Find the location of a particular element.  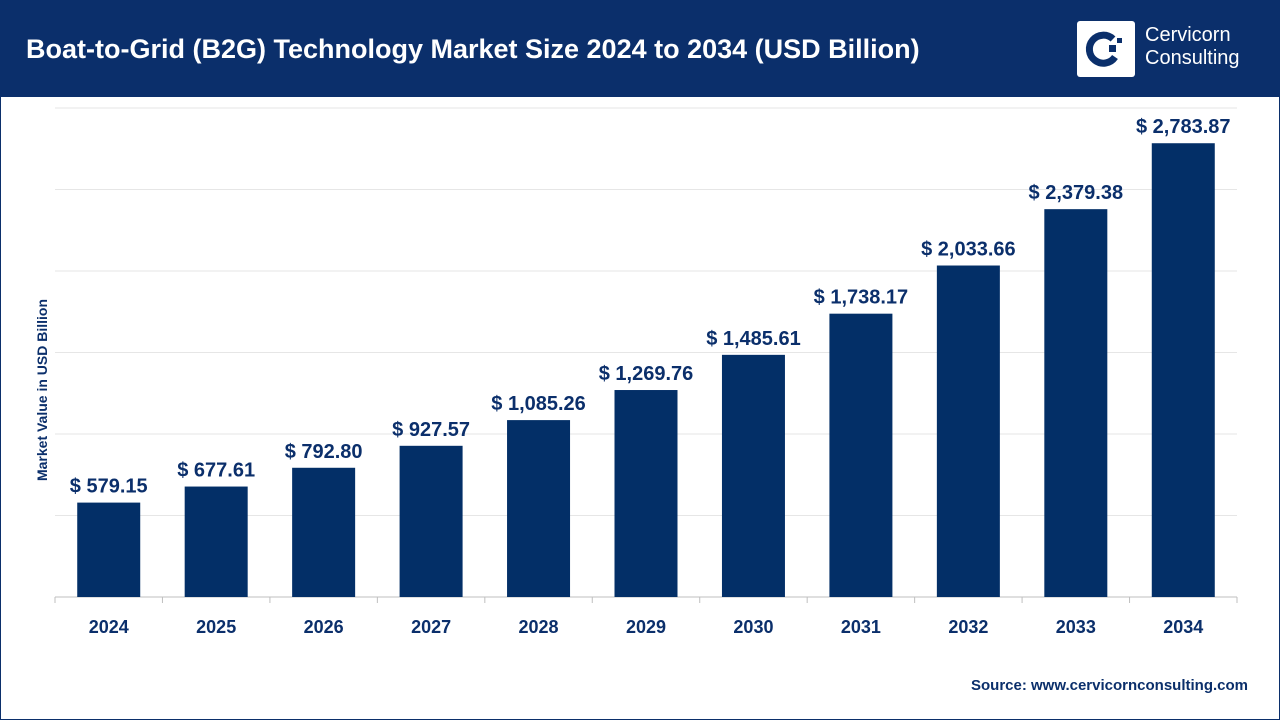

cervicorn-logo-icon is located at coordinates (1106, 49).